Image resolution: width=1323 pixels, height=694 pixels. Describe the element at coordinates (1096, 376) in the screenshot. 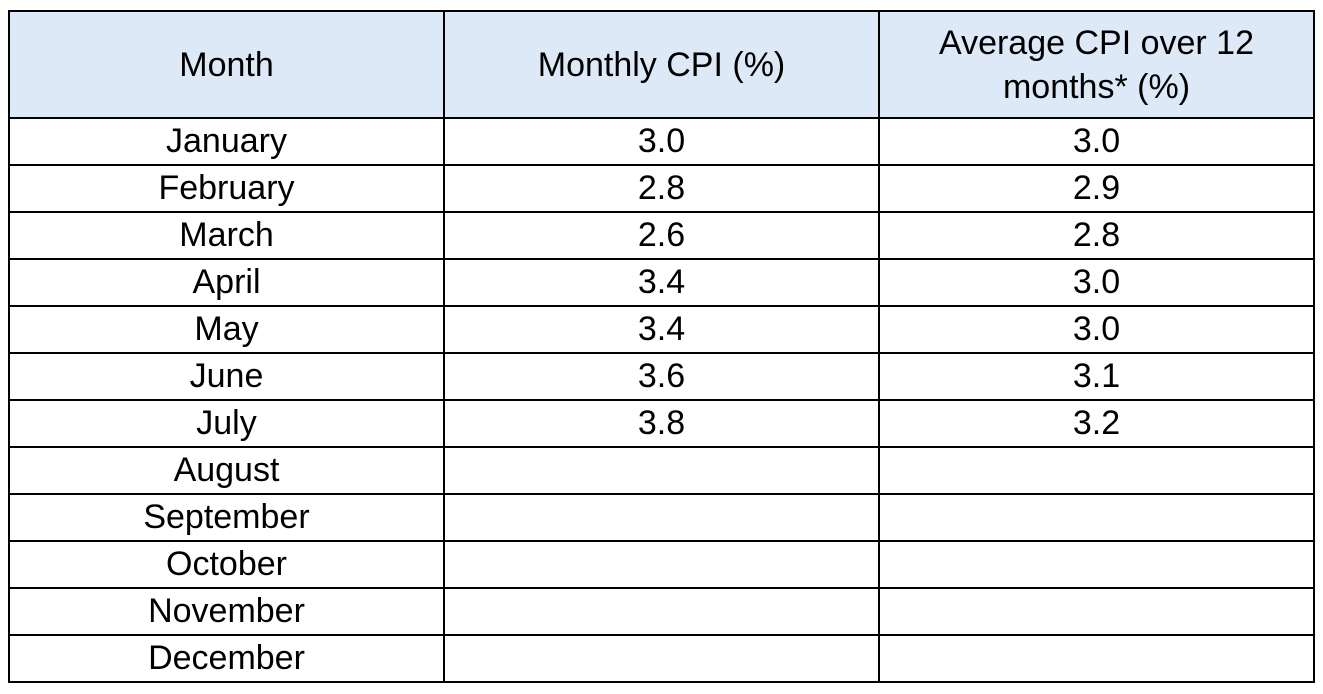

I see `cell-average-cpi: 3.1` at that location.